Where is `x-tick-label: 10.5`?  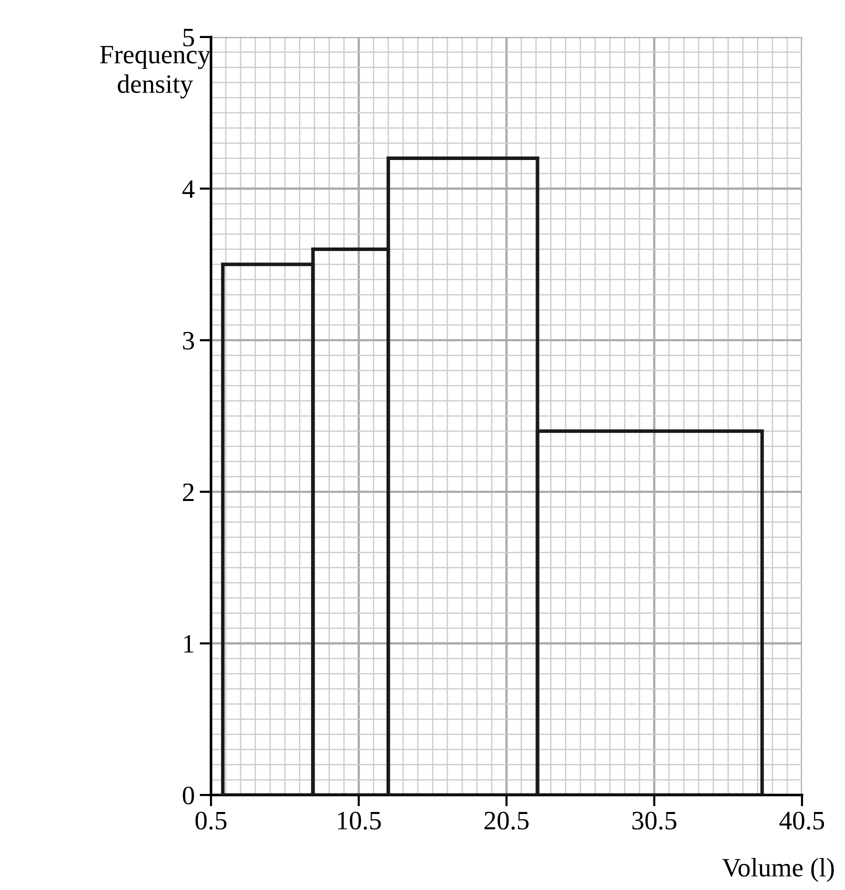
x-tick-label: 10.5 is located at coordinates (359, 821).